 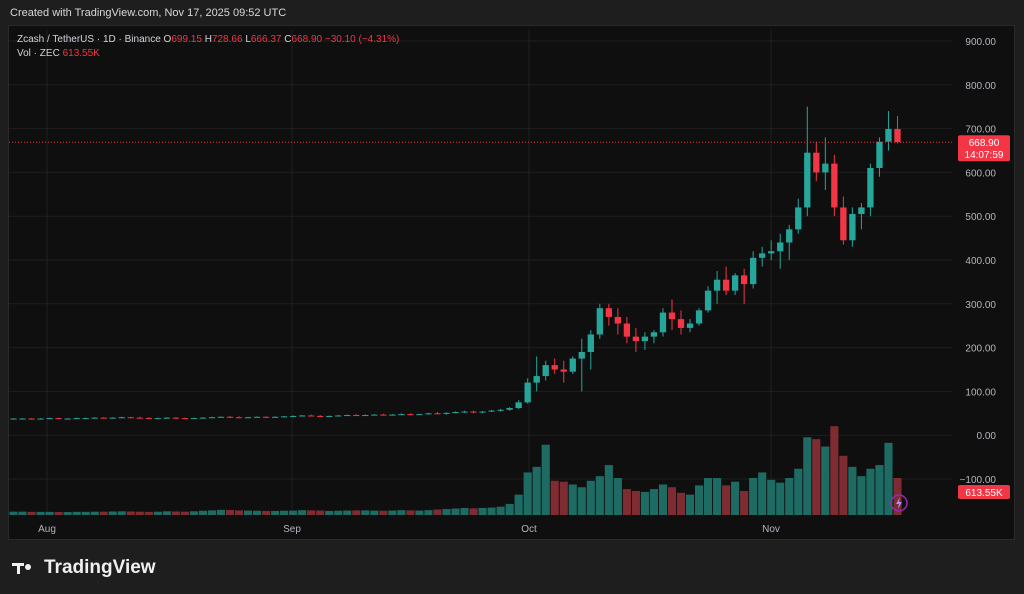 I want to click on close-value: 668.90, so click(x=307, y=39).